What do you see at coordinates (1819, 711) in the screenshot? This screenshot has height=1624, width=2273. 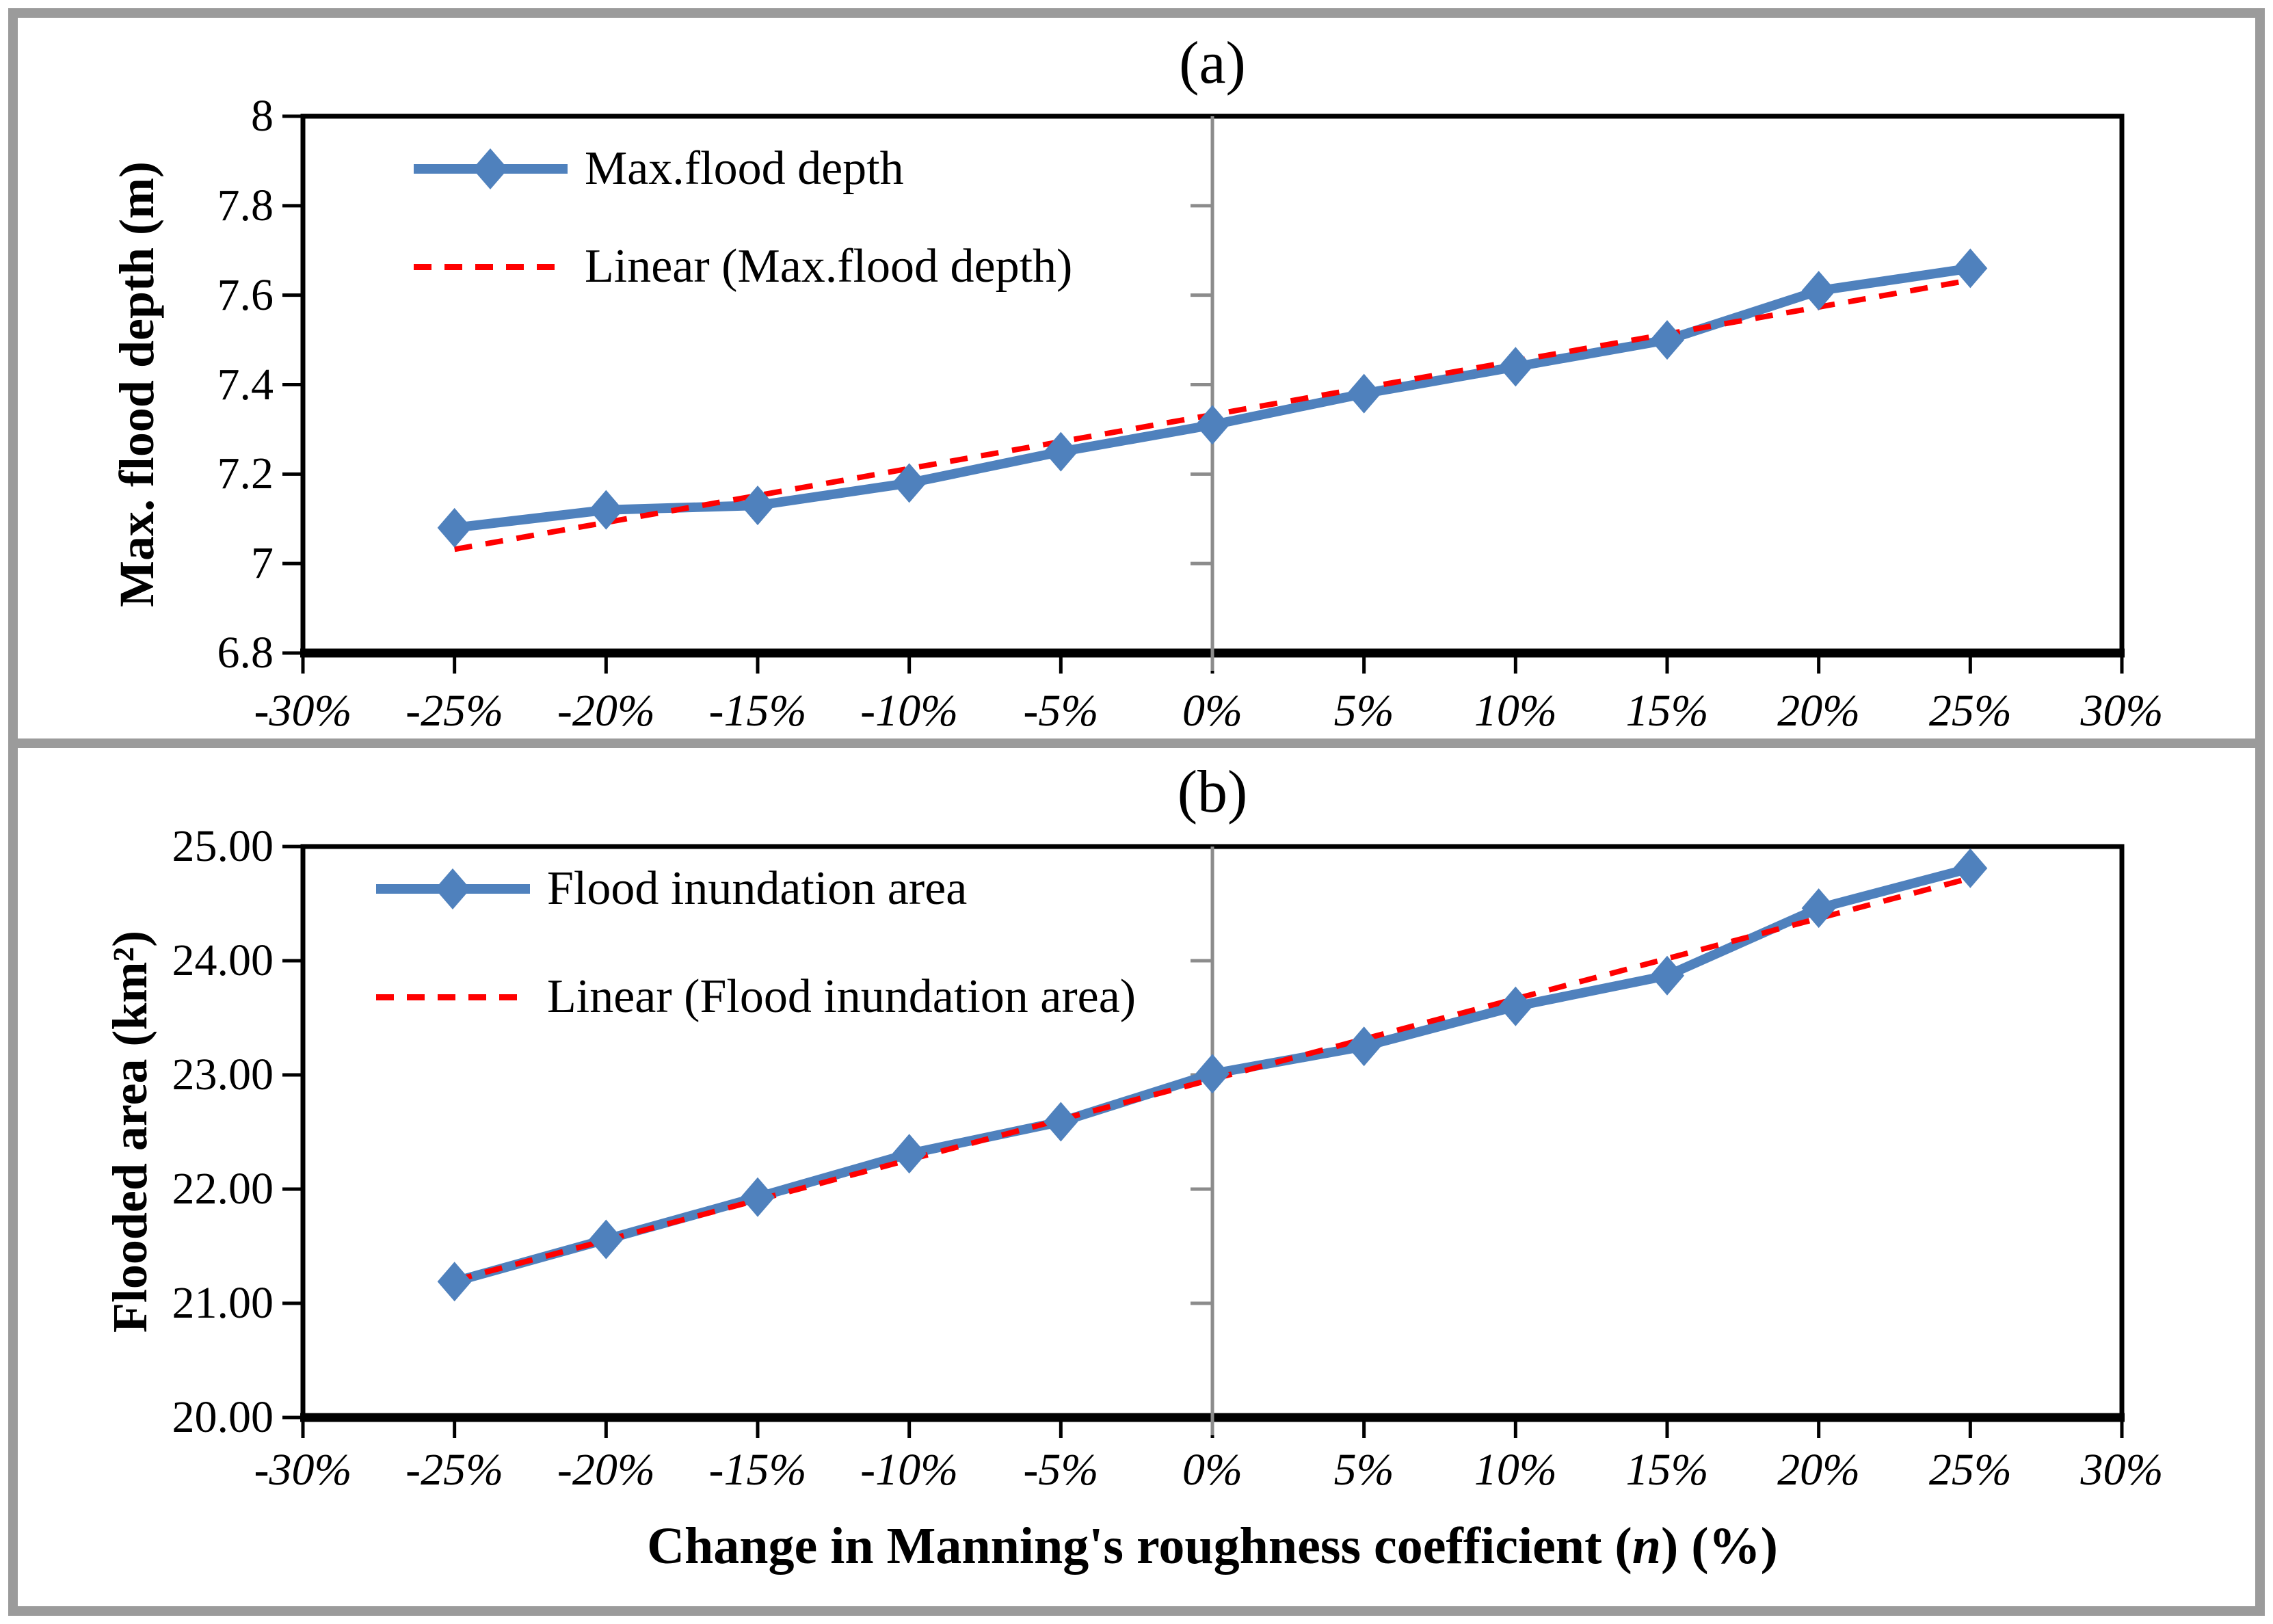 I see `x-tick-label-a: 20%` at bounding box center [1819, 711].